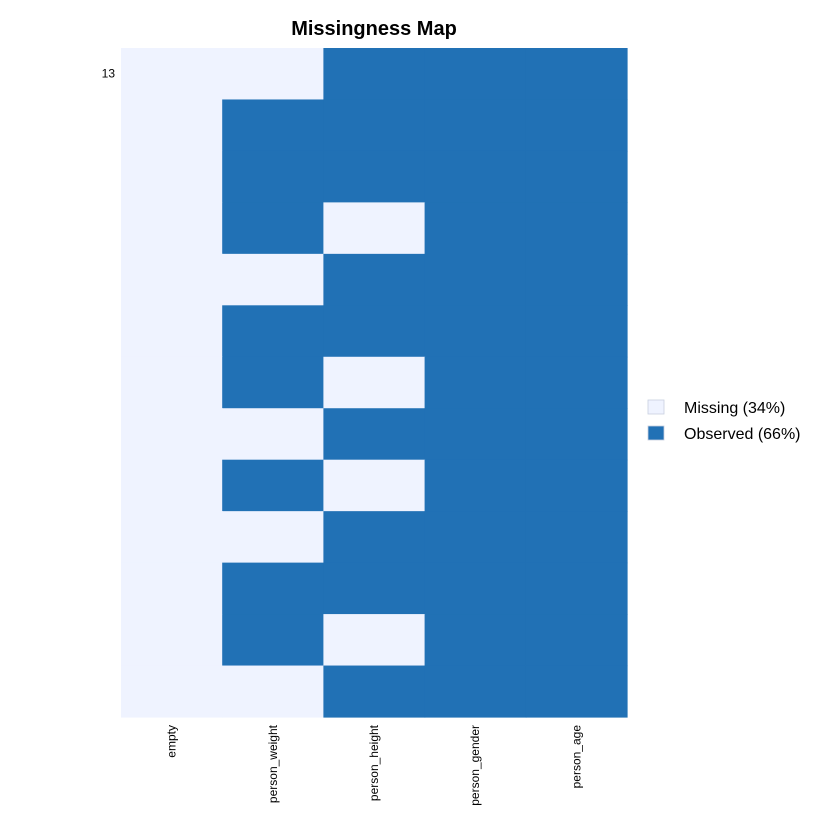 The image size is (840, 840). I want to click on row-label: 13, so click(109, 74).